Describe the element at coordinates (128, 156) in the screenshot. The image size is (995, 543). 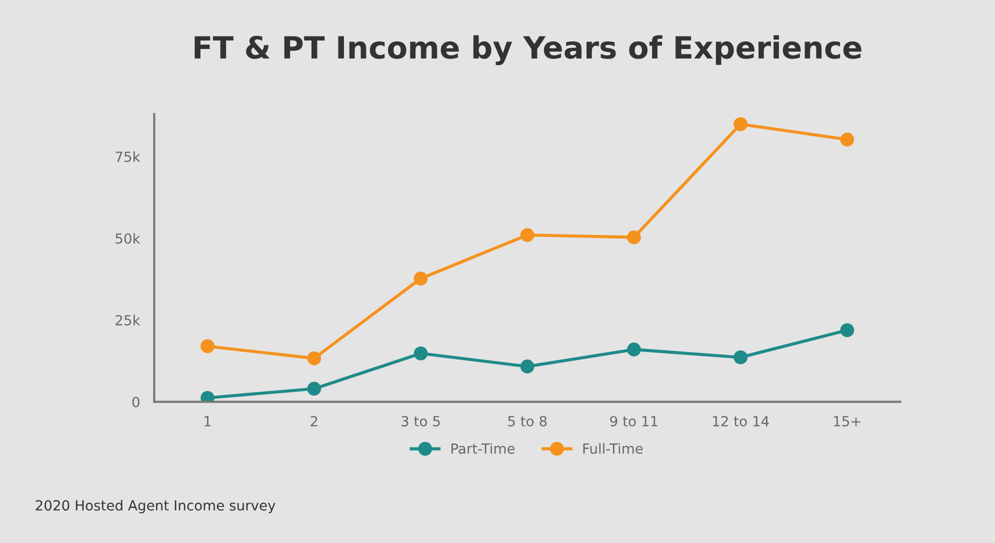
I see `y-tick-label: 75k` at that location.